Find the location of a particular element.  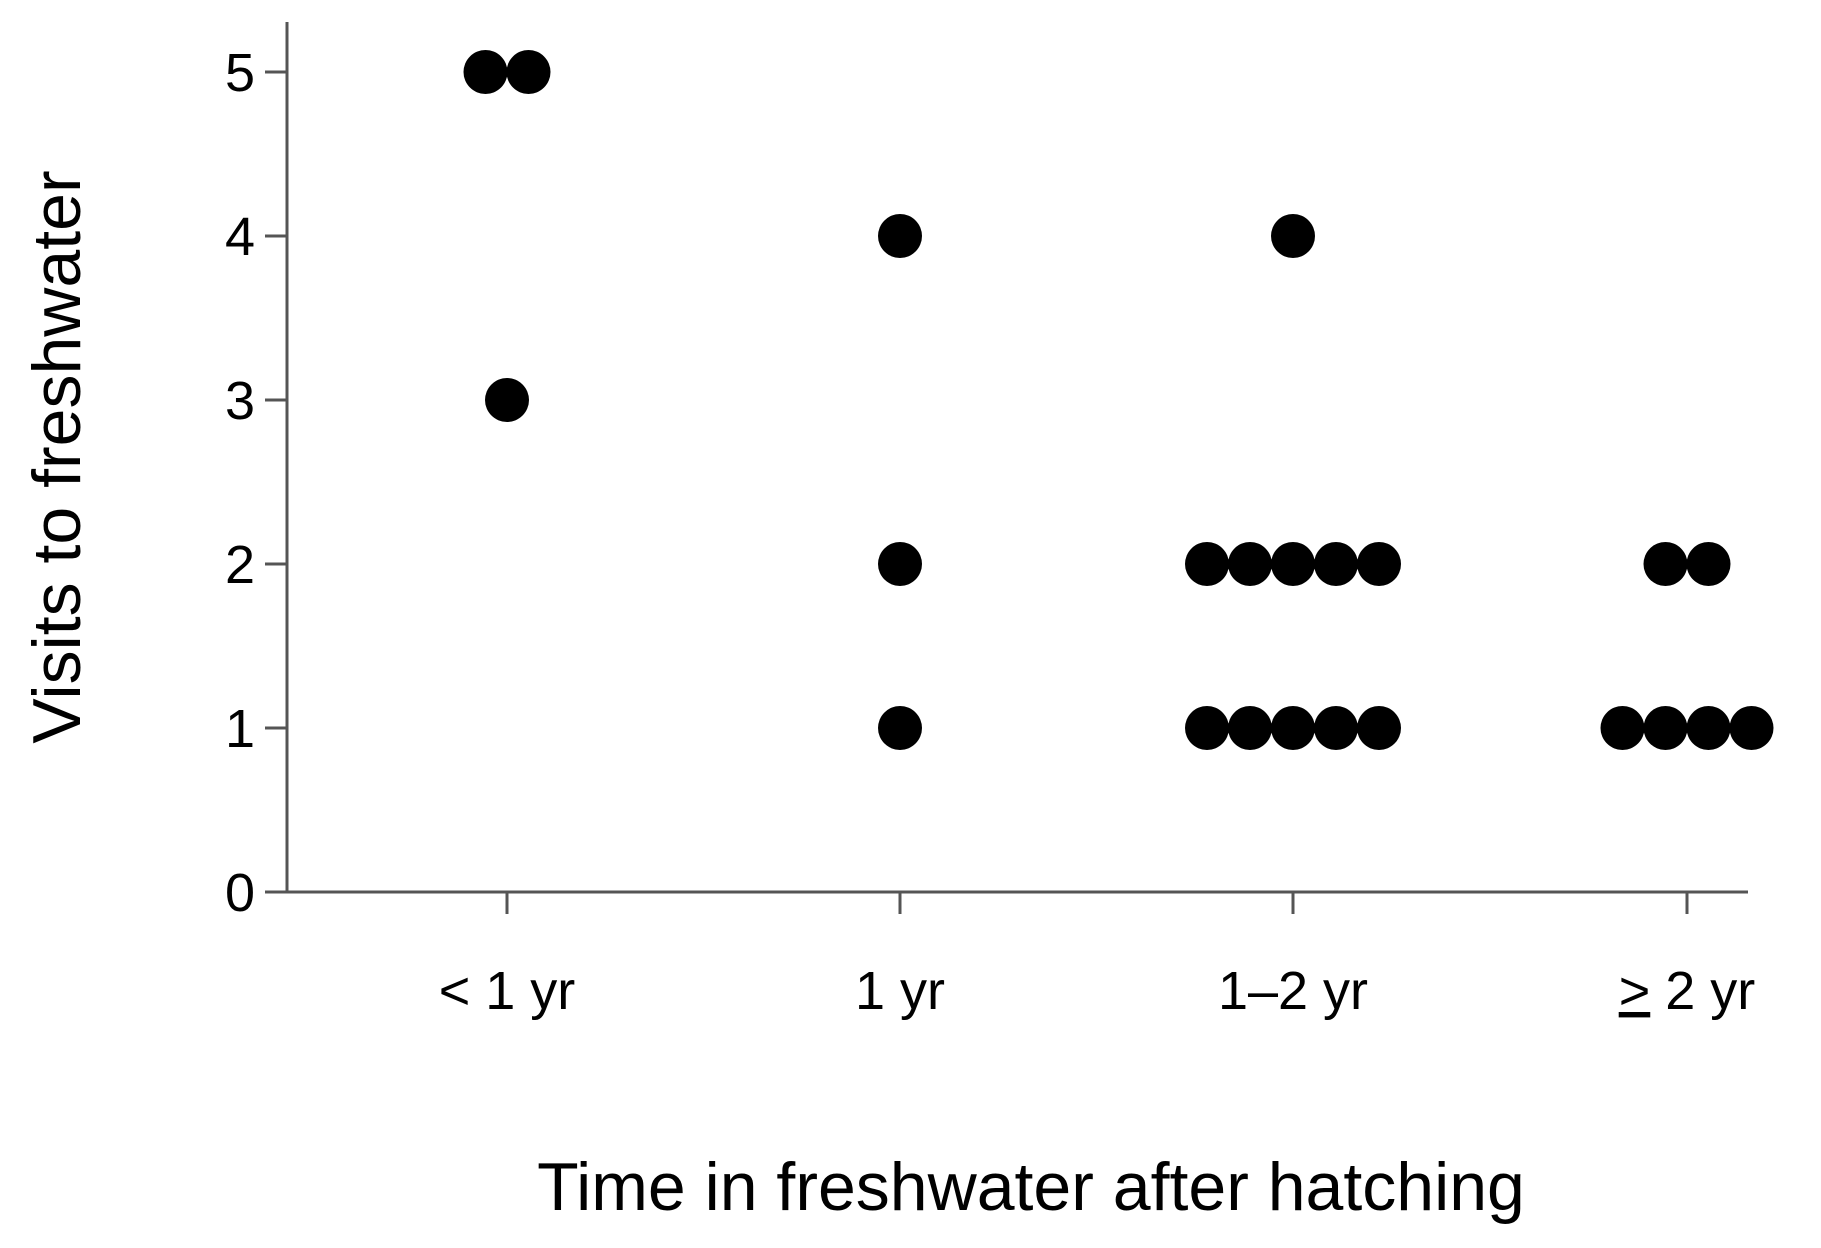

x-tick-label: < 1 yr is located at coordinates (507, 991).